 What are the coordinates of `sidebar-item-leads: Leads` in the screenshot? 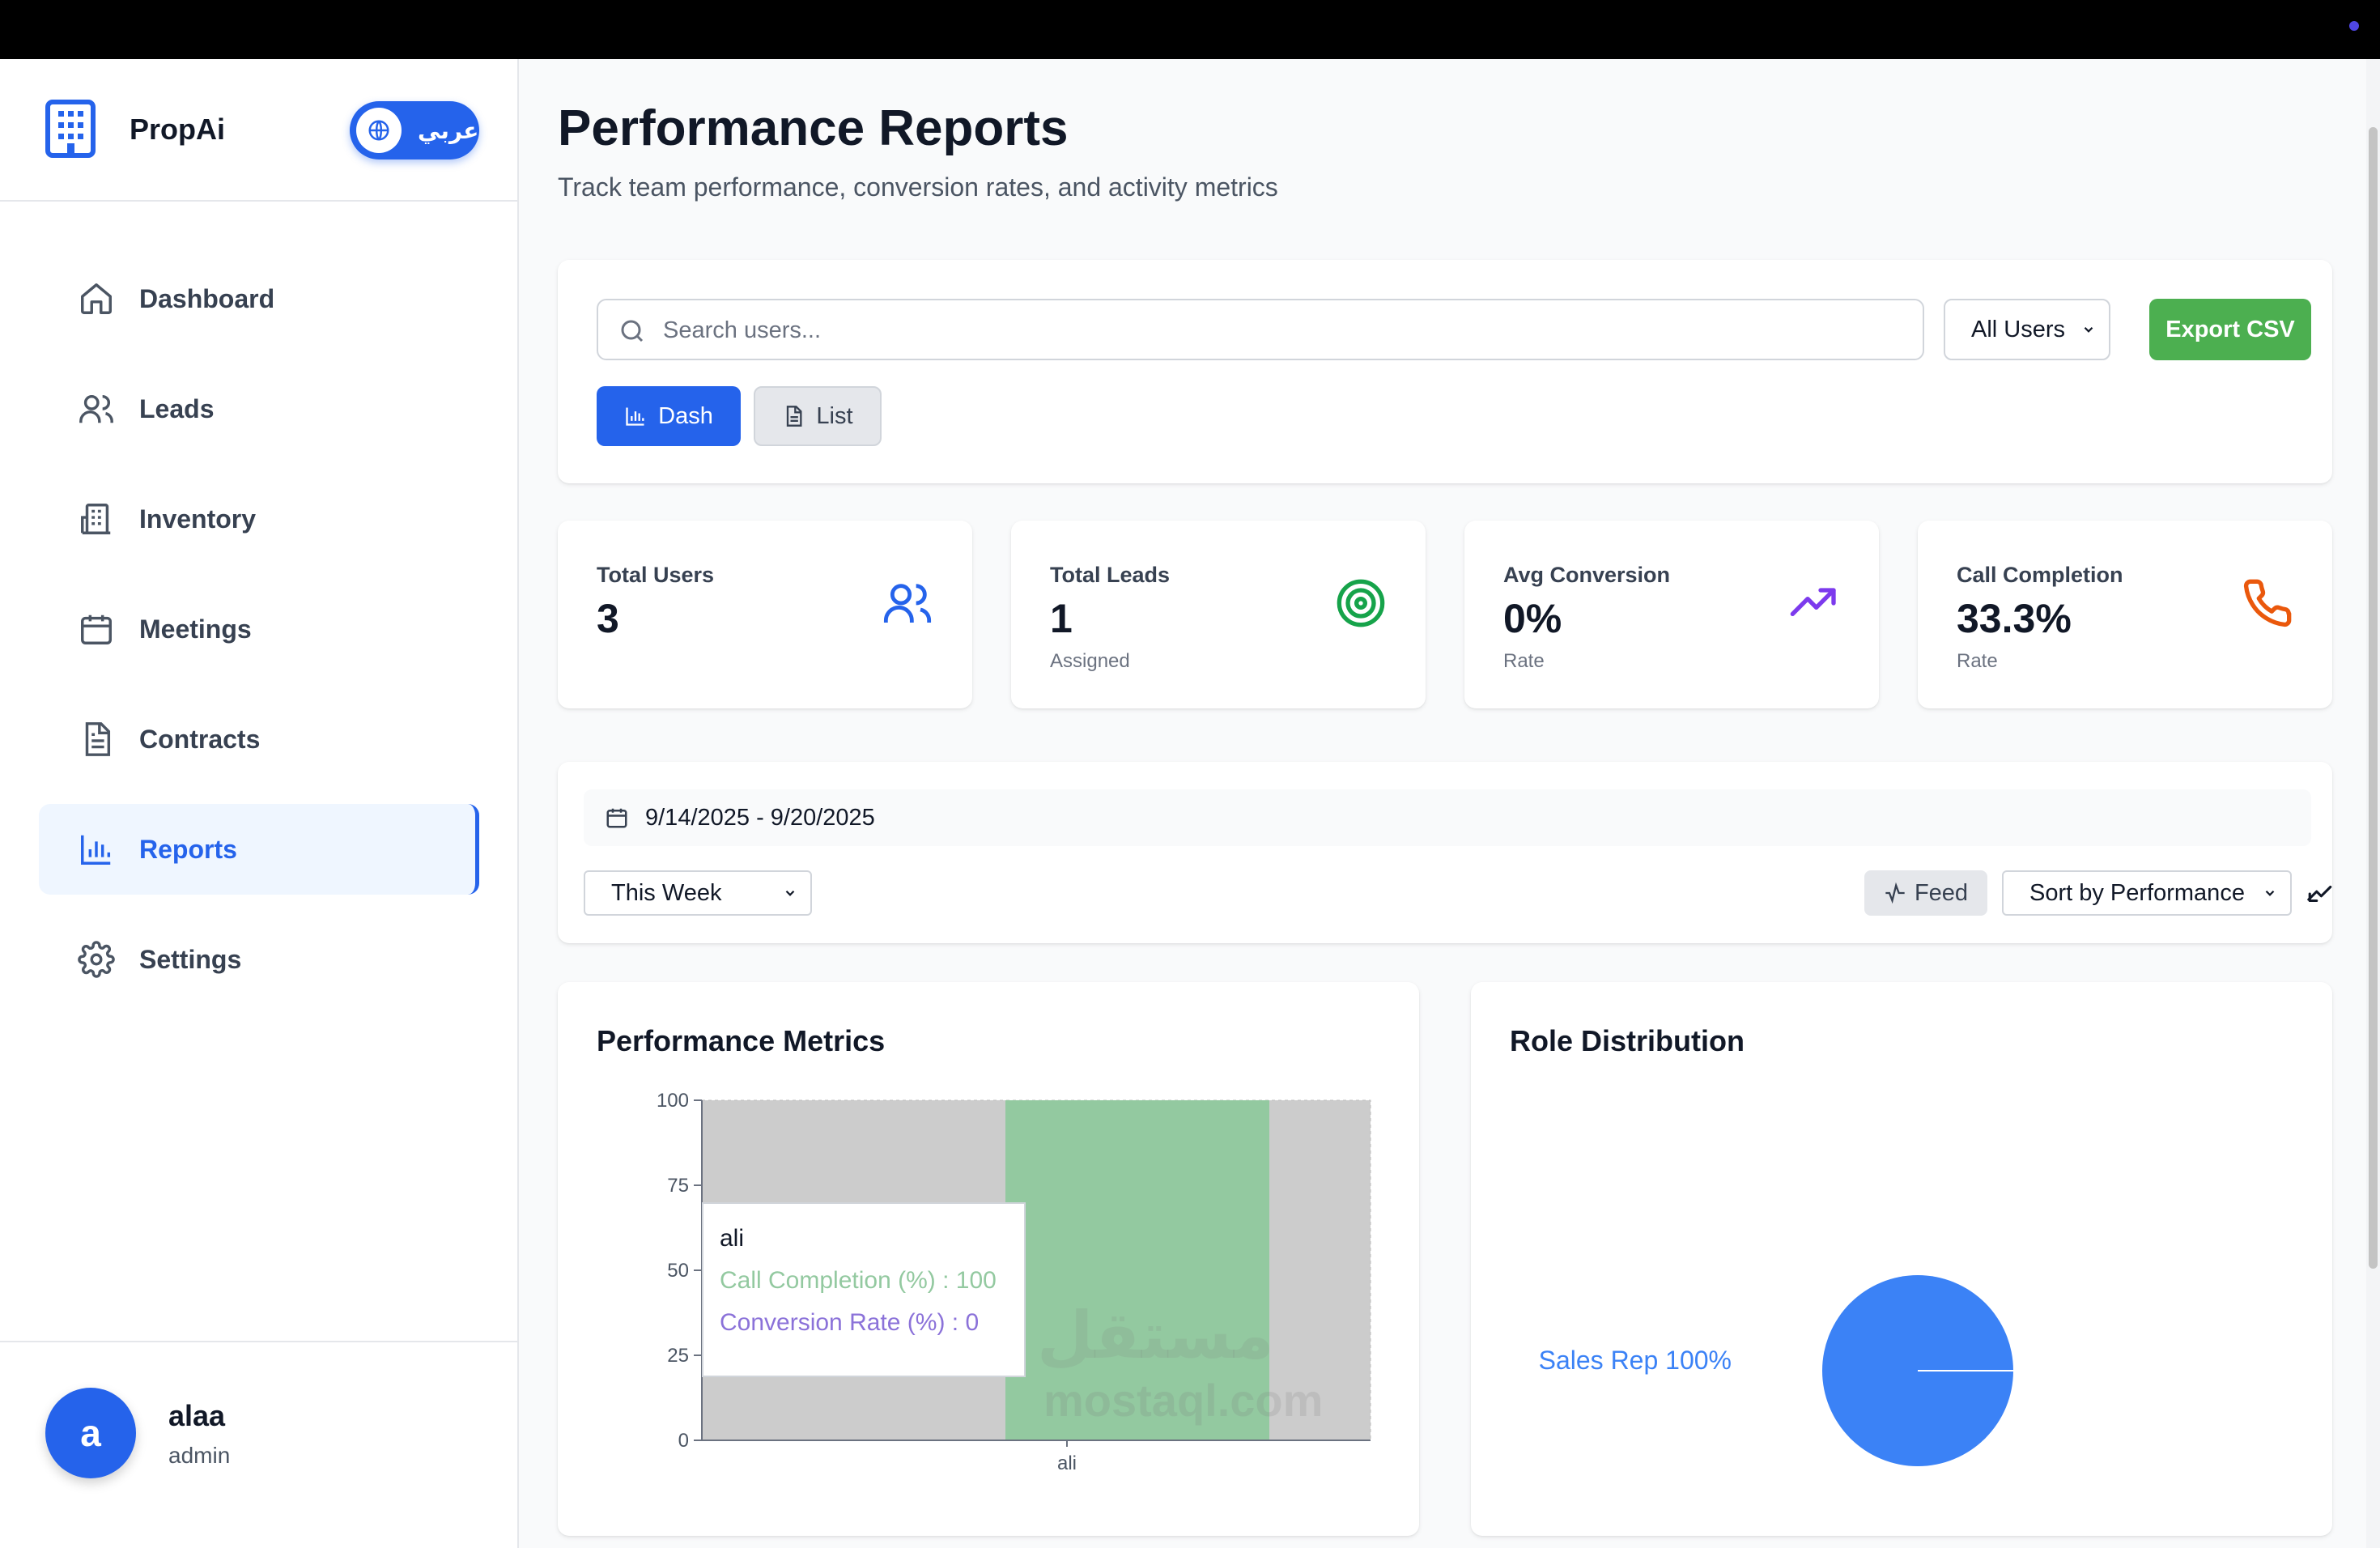 It's located at (259, 409).